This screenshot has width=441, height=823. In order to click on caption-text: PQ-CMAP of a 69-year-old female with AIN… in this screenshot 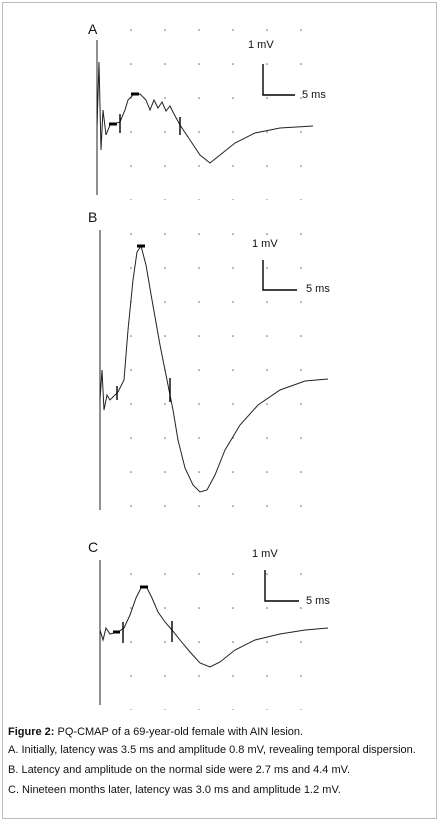, I will do `click(180, 732)`.